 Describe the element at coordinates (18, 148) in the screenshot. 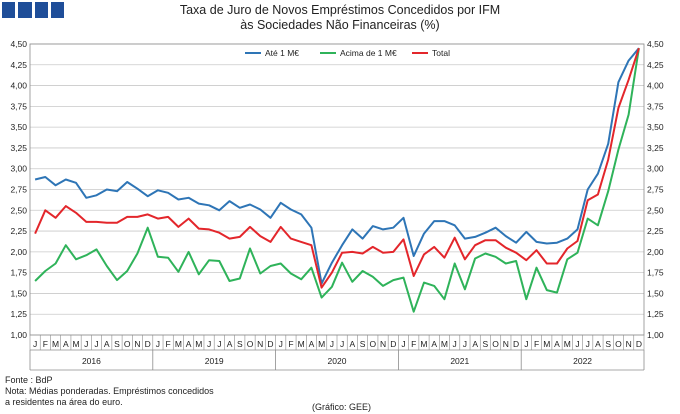

I see `y-tick-label-left: 3,25` at that location.